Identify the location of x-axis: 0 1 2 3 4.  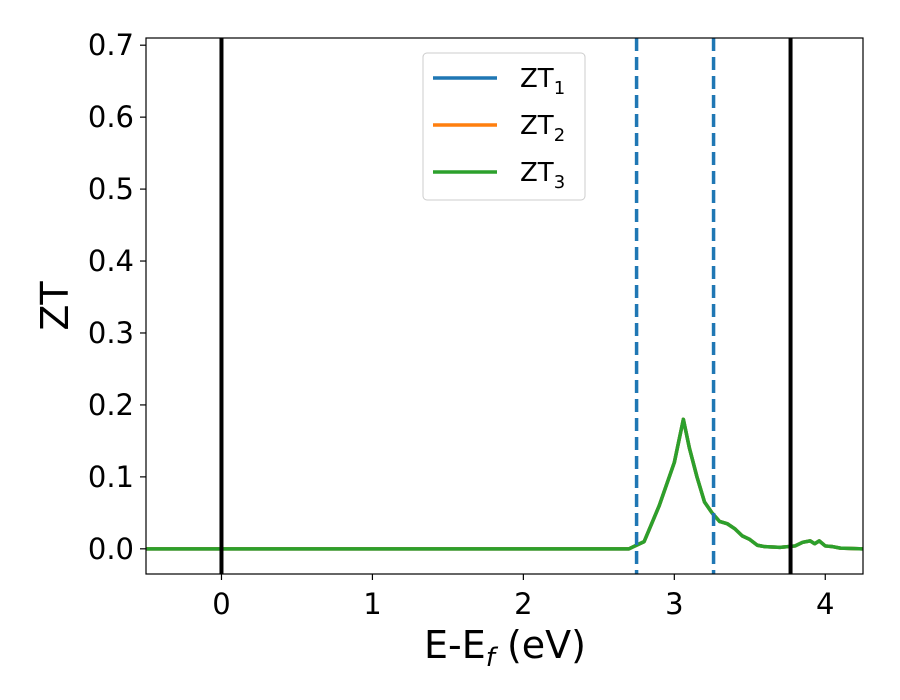
(523, 597).